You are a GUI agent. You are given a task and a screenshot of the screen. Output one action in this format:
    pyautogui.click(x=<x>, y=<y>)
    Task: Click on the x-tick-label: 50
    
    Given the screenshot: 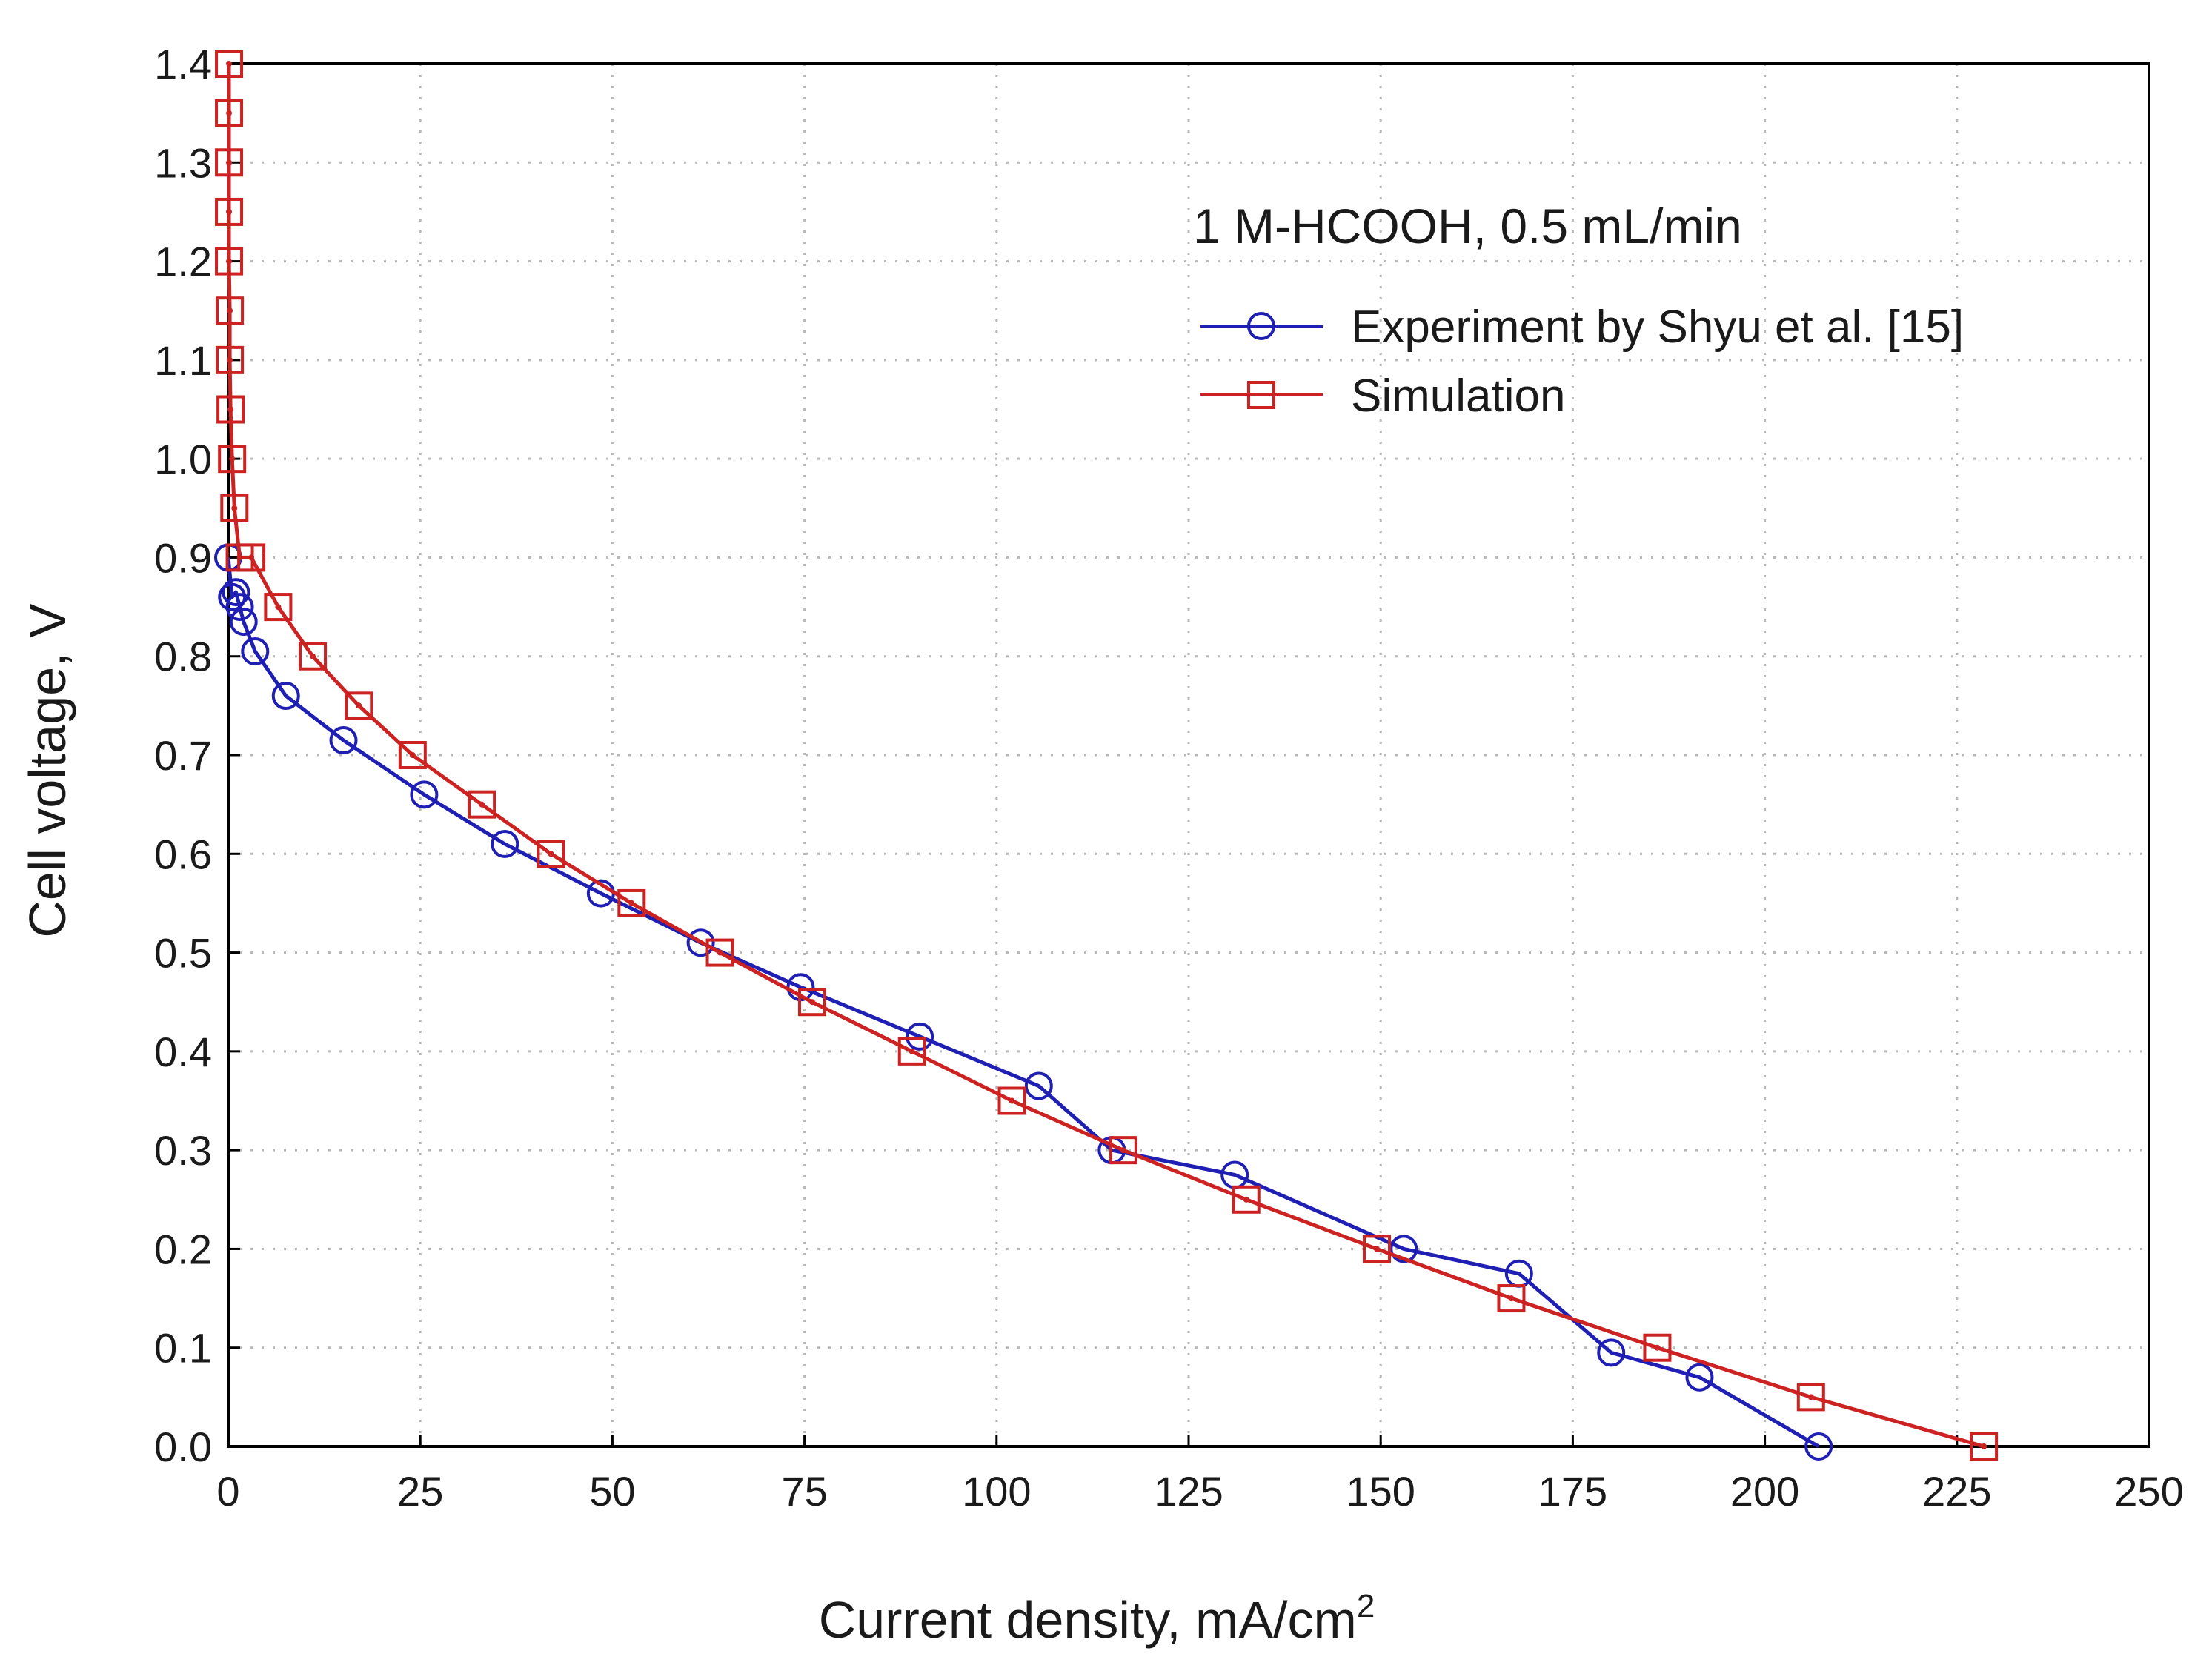 What is the action you would take?
    pyautogui.click(x=612, y=1491)
    